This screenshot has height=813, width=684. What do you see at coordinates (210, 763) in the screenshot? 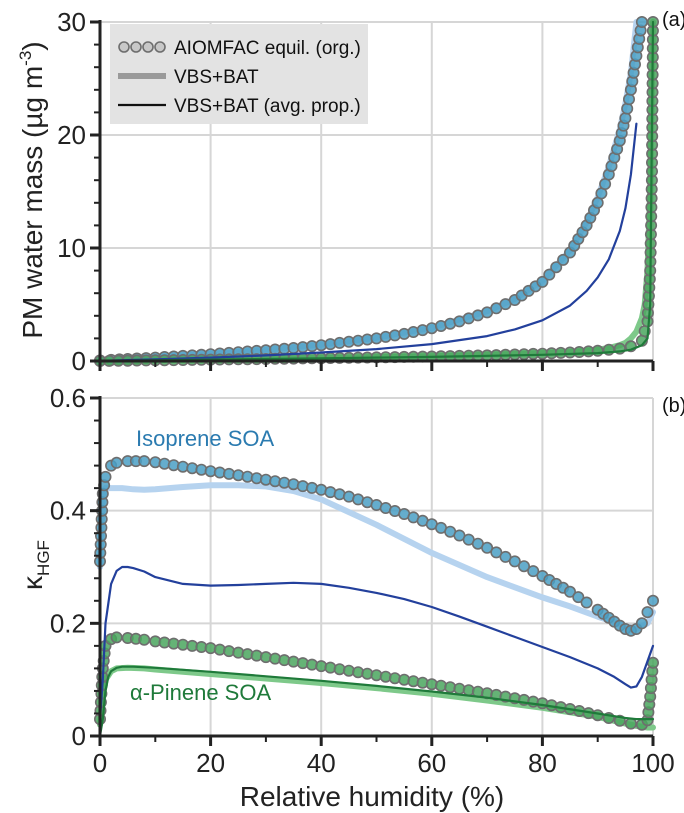
I see `panel-b-x-tick-label-1: 20` at bounding box center [210, 763].